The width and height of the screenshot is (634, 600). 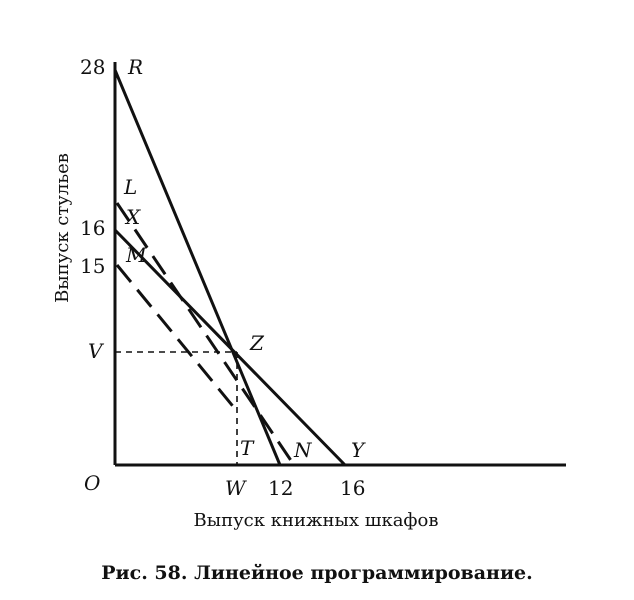 What do you see at coordinates (204, 332) in the screenshot?
I see `line-LN-dashed` at bounding box center [204, 332].